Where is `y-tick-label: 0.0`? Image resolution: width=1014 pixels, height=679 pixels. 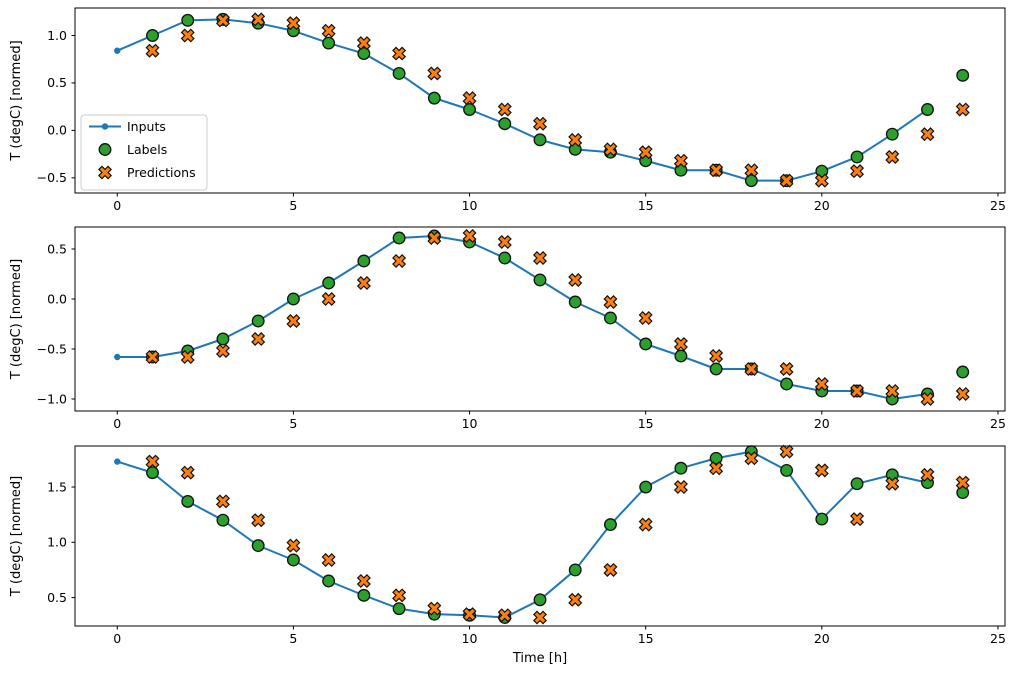
y-tick-label: 0.0 is located at coordinates (57, 130).